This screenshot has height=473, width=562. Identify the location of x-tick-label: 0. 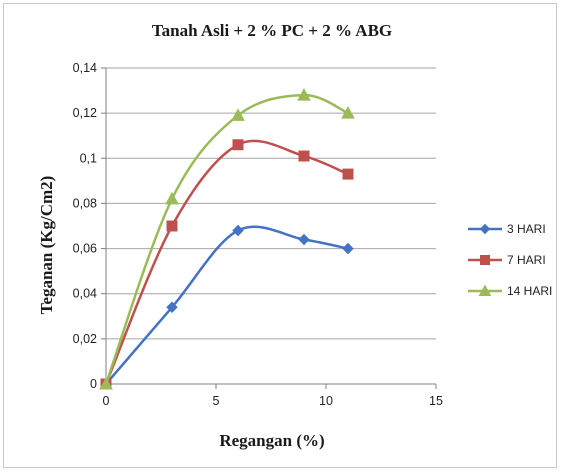
(106, 401).